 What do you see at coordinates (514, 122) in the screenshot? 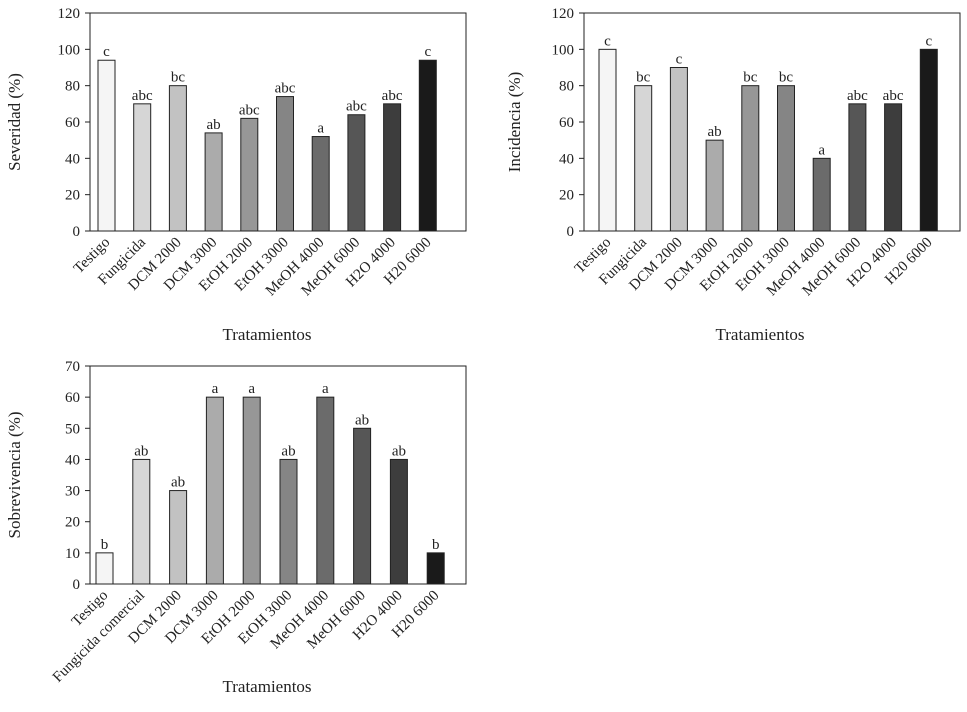
I see `y-axis-label: Incidencia (%)` at bounding box center [514, 122].